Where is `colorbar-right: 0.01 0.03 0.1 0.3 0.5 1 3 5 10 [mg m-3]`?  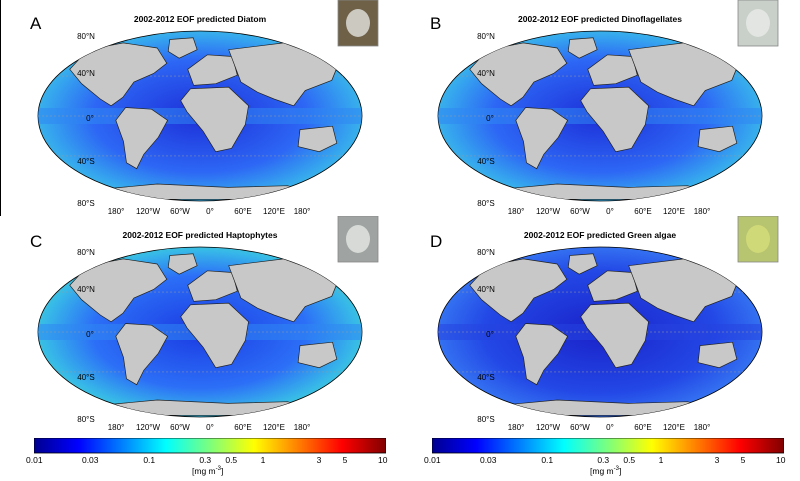
colorbar-right: 0.01 0.03 0.1 0.3 0.5 1 3 5 10 [mg m-3] is located at coordinates (605, 458).